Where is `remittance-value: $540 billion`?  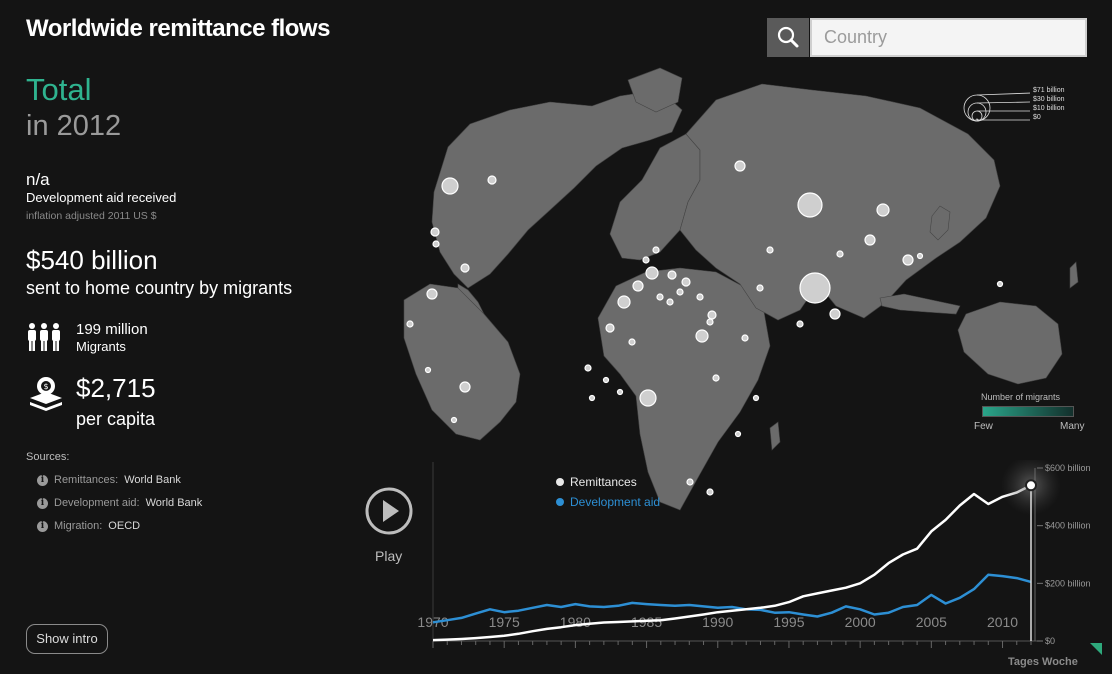
remittance-value: $540 billion is located at coordinates (92, 260).